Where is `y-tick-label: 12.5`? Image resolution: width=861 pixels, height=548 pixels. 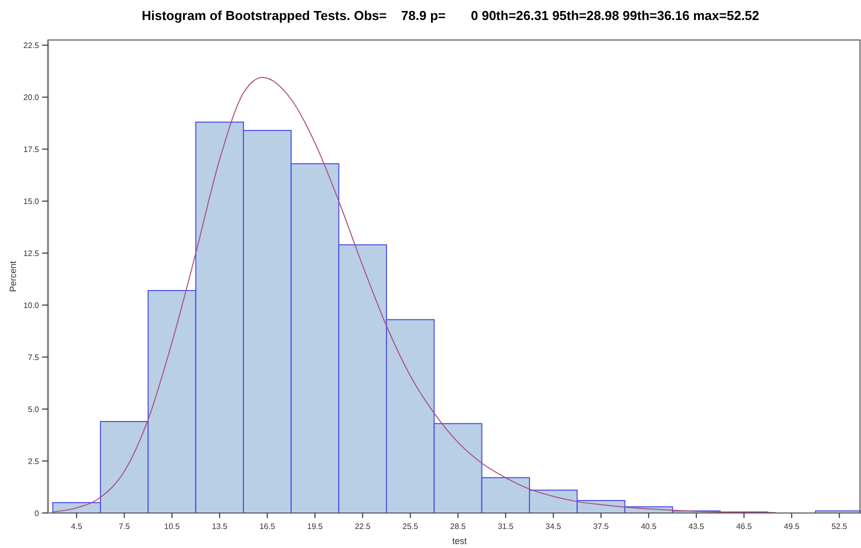 y-tick-label: 12.5 is located at coordinates (31, 253).